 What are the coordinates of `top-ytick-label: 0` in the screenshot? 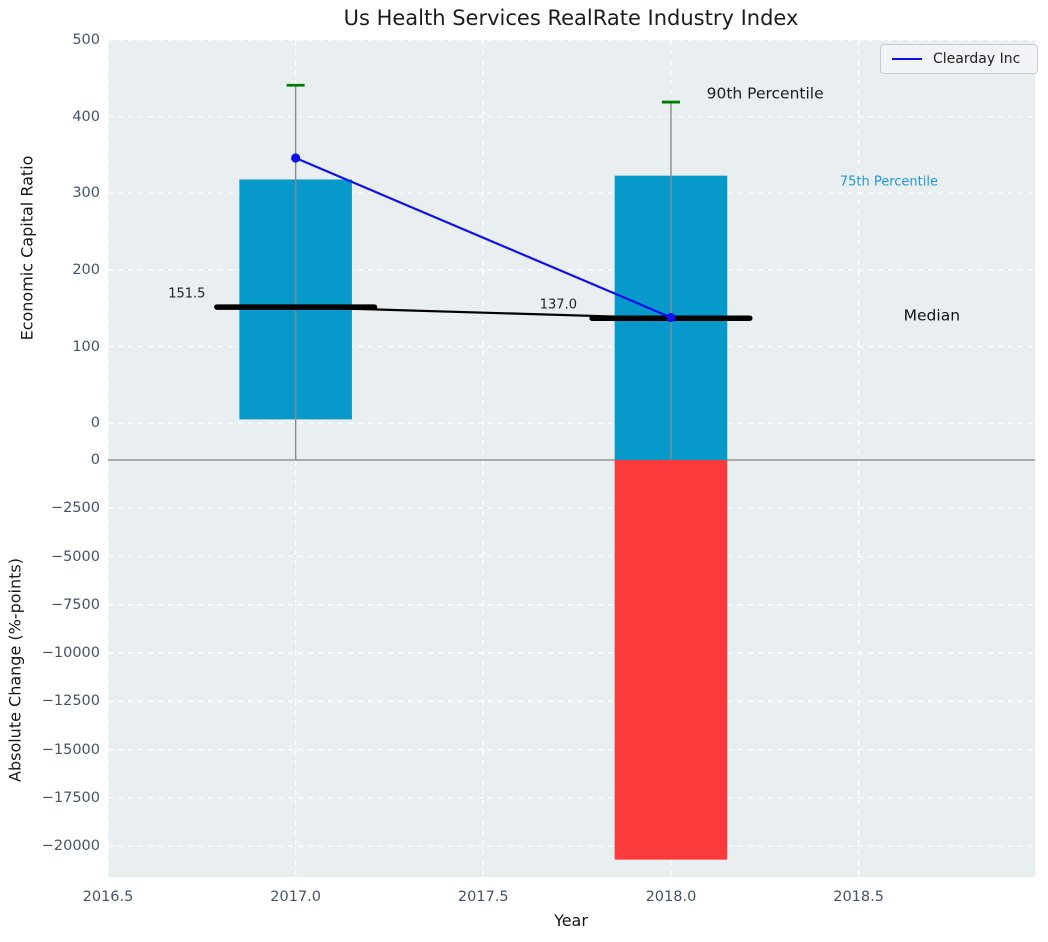 It's located at (95, 422).